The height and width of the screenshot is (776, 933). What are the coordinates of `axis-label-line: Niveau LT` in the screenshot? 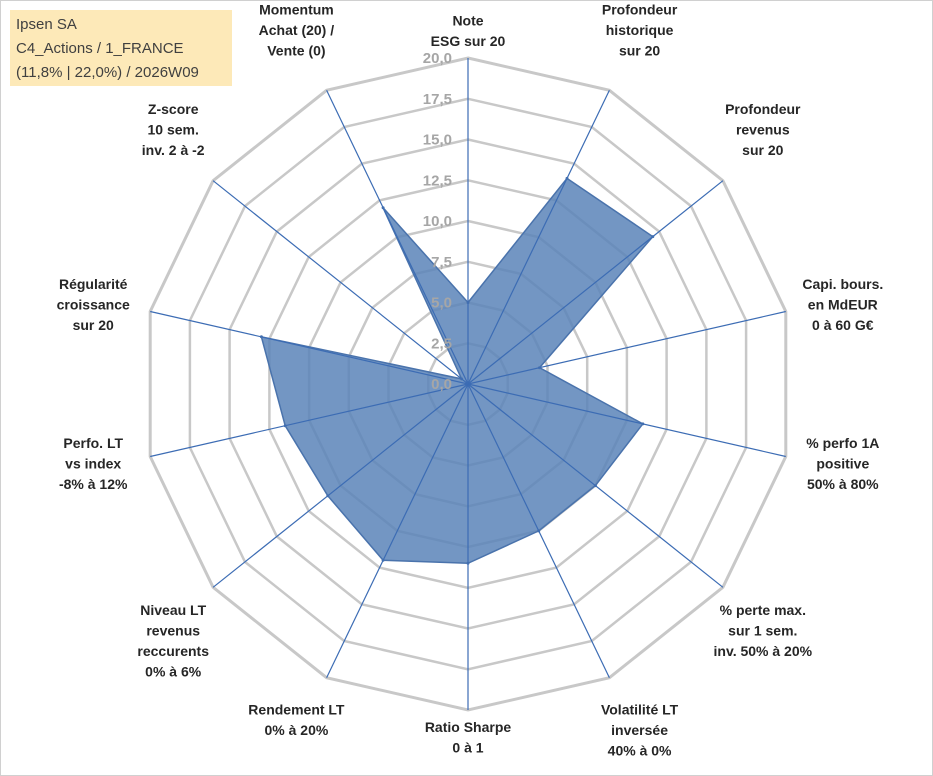 It's located at (173, 610).